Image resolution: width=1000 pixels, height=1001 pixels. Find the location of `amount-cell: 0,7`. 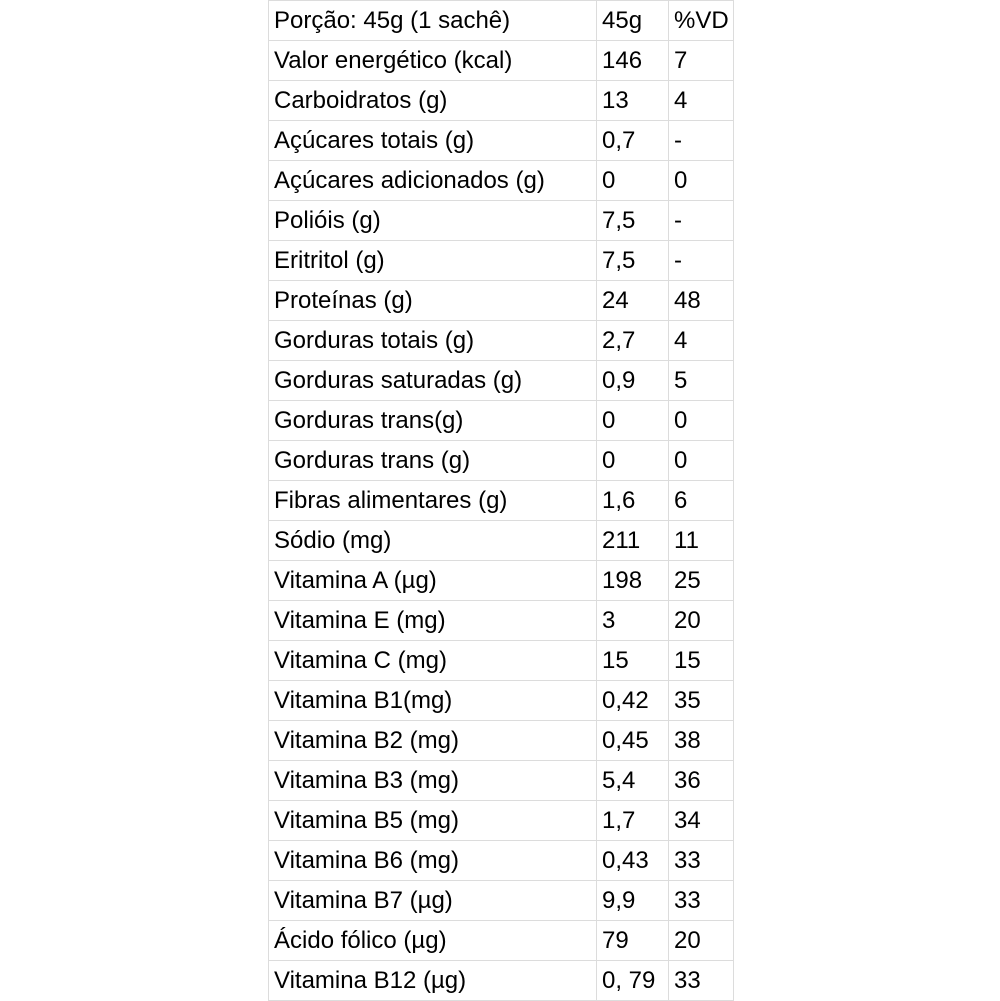

amount-cell: 0,7 is located at coordinates (632, 140).